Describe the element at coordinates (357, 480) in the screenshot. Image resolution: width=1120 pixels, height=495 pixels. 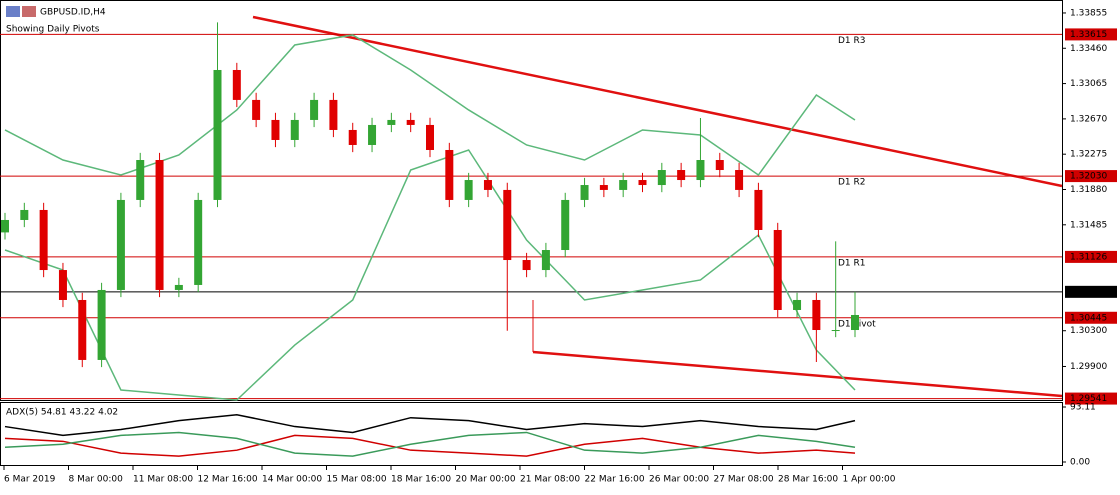
I see `x-tick-label: 15 Mar 08:00` at that location.